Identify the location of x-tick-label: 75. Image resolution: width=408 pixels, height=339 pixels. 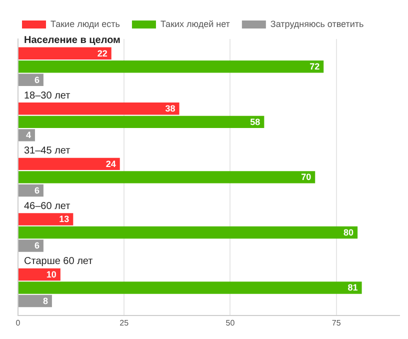
(337, 323).